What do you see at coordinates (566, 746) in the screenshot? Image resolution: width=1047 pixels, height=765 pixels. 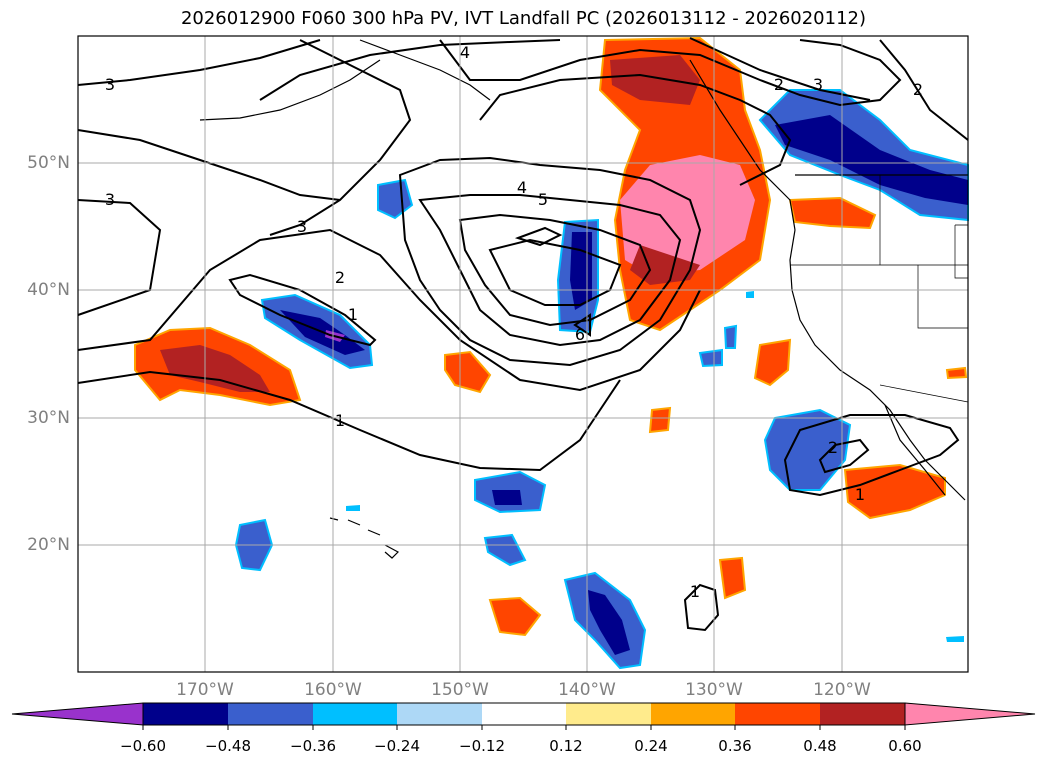 I see `colorbar-tick-label: 0.12` at bounding box center [566, 746].